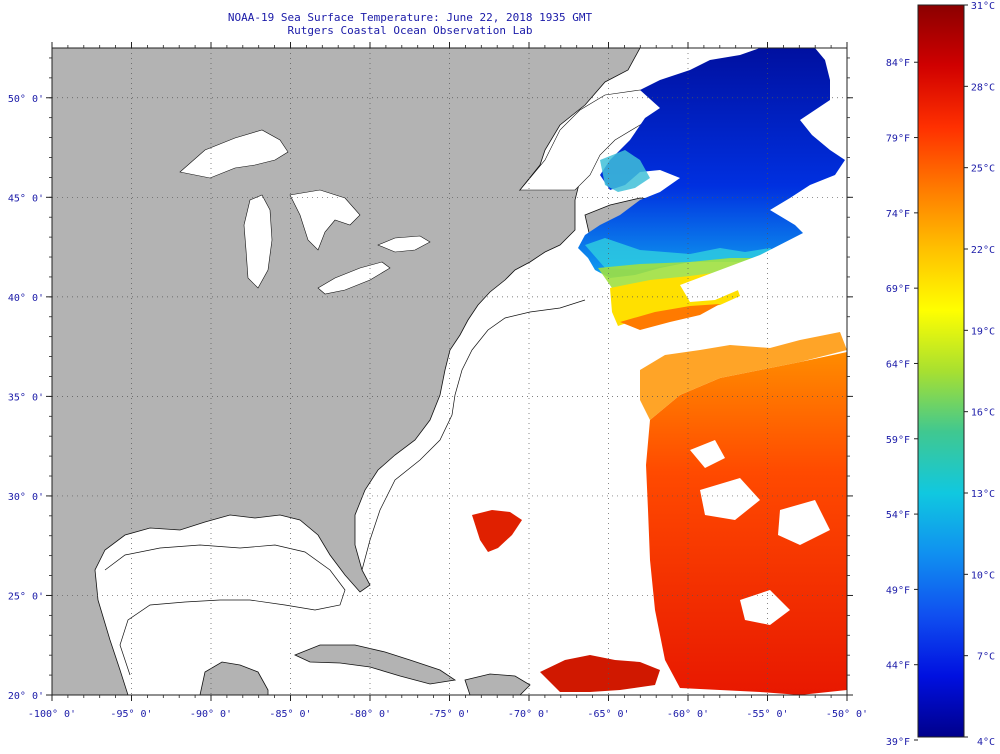  What do you see at coordinates (26, 596) in the screenshot?
I see `lat-tick-label: 25° 0'` at bounding box center [26, 596].